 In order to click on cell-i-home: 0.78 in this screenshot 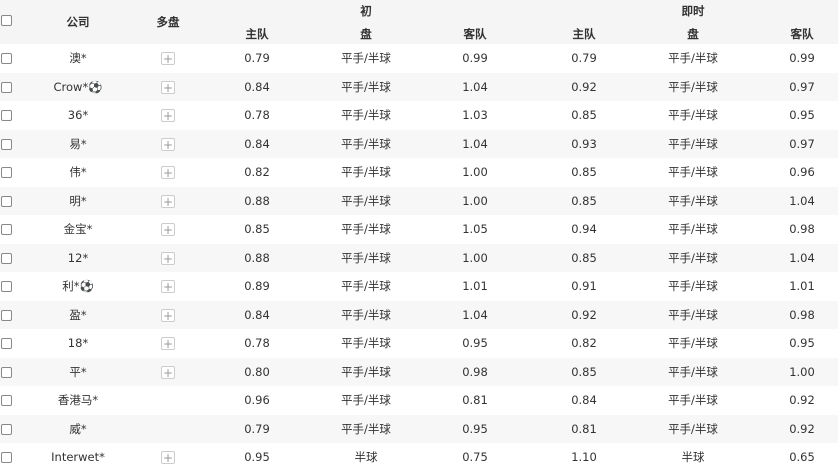, I will do `click(257, 343)`.